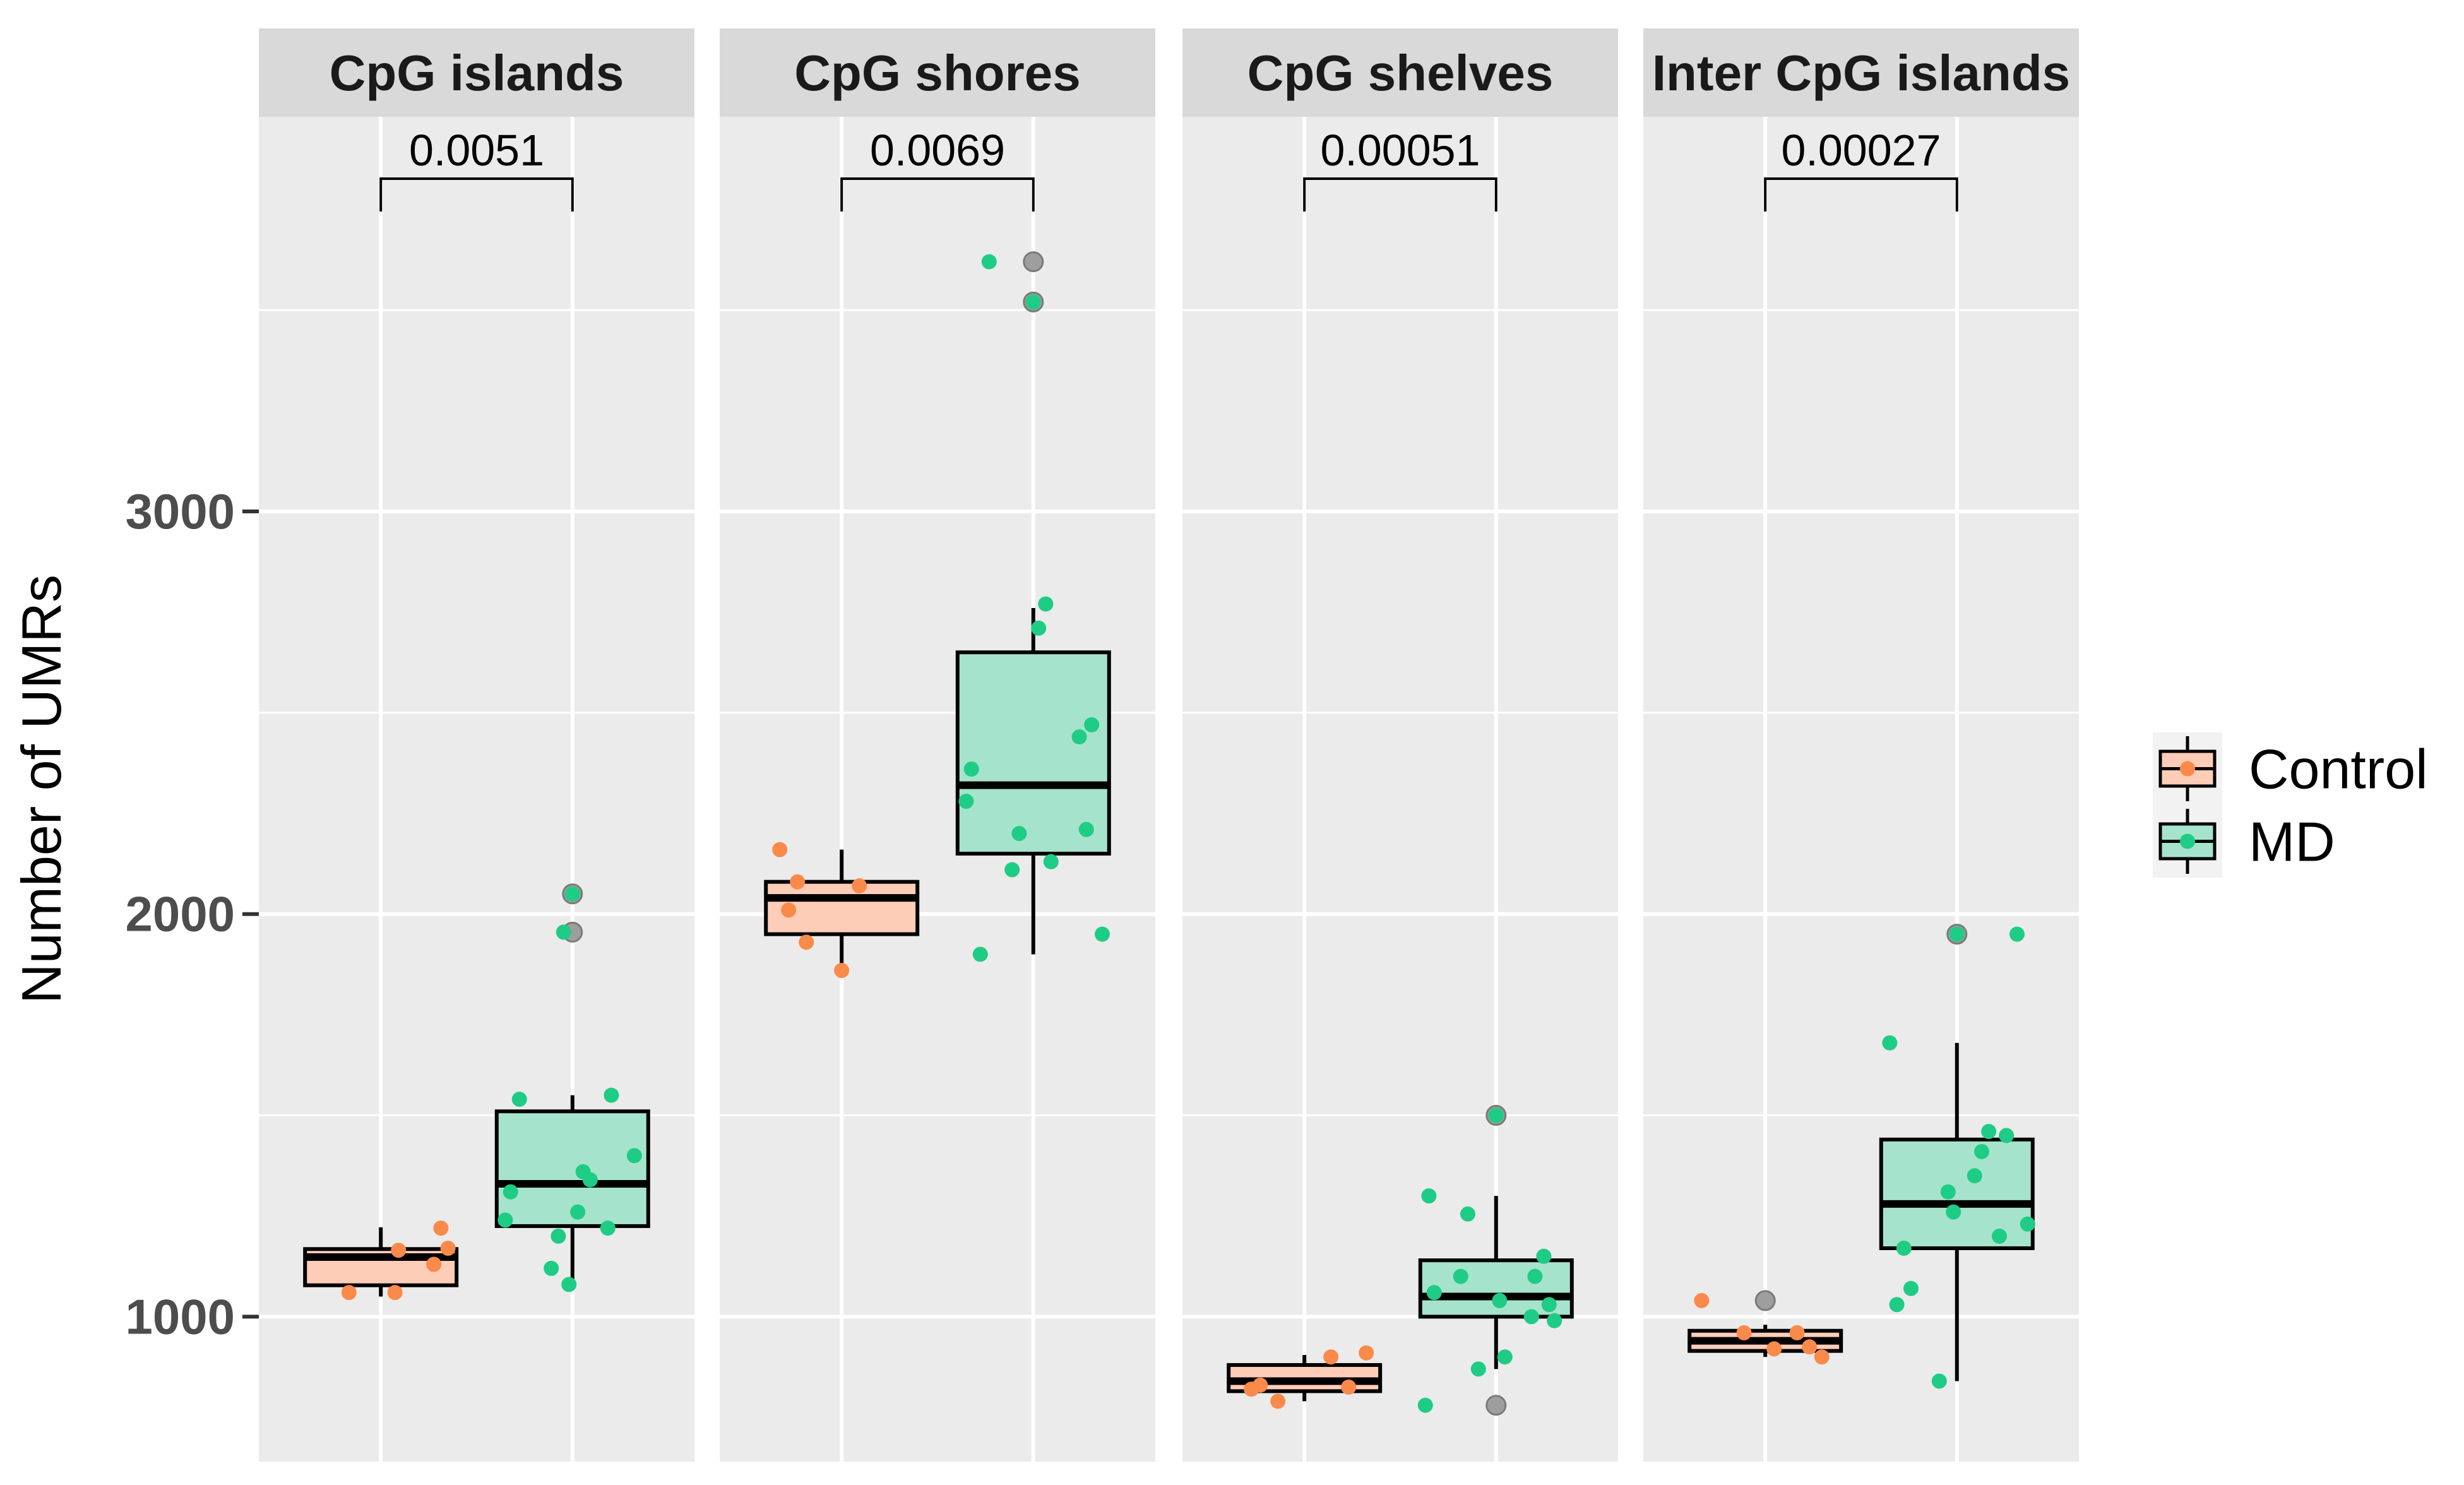  What do you see at coordinates (180, 1316) in the screenshot?
I see `y-tick-label: 1000` at bounding box center [180, 1316].